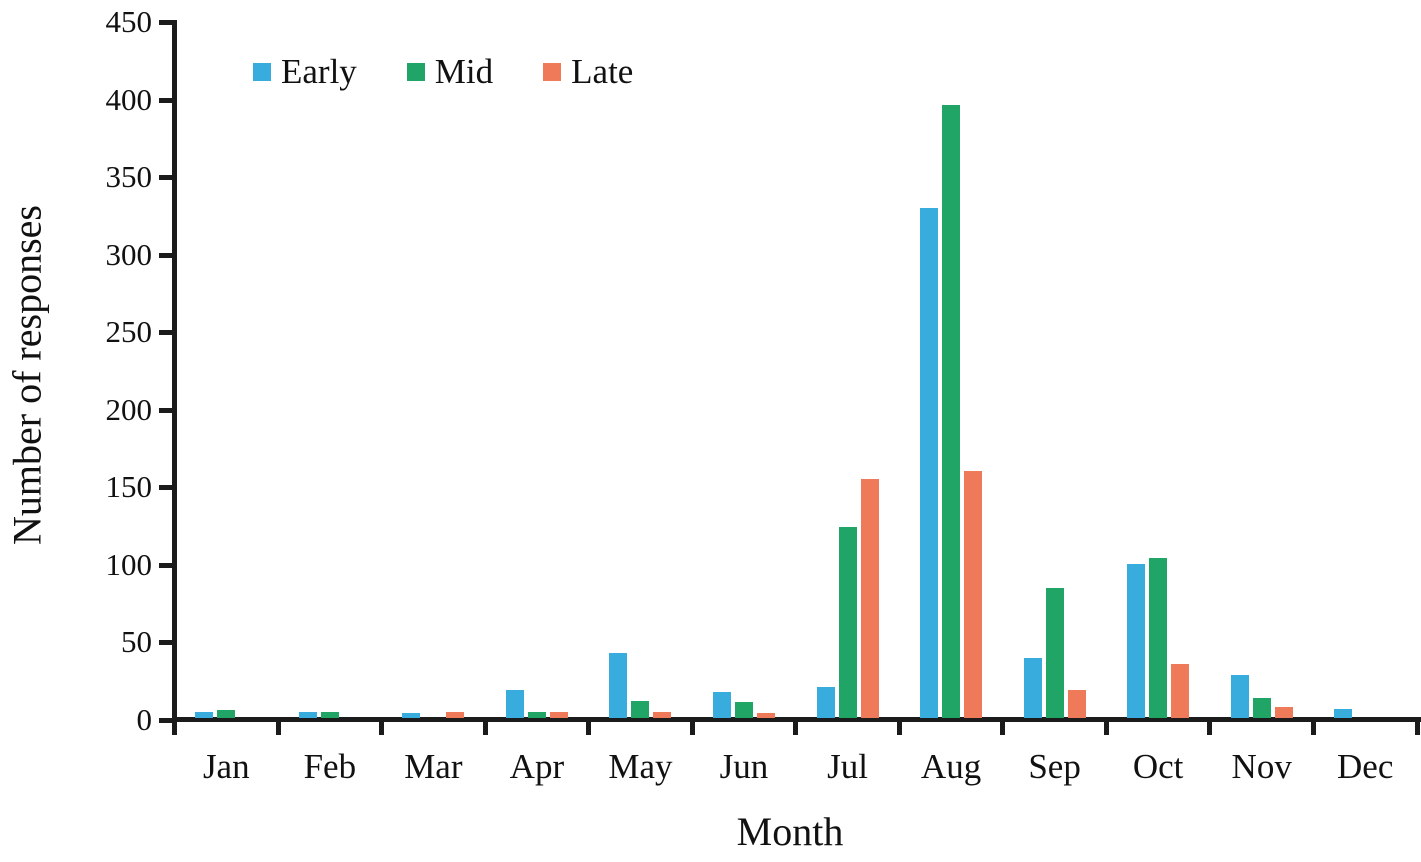 This screenshot has width=1421, height=862. What do you see at coordinates (129, 409) in the screenshot?
I see `y-tick-label: 200` at bounding box center [129, 409].